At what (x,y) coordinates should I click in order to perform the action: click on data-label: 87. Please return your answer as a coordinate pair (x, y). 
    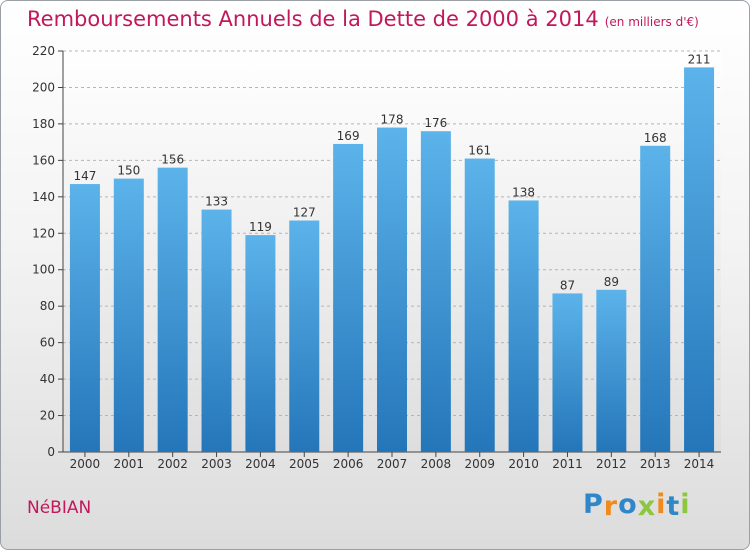
    Looking at the image, I should click on (567, 285).